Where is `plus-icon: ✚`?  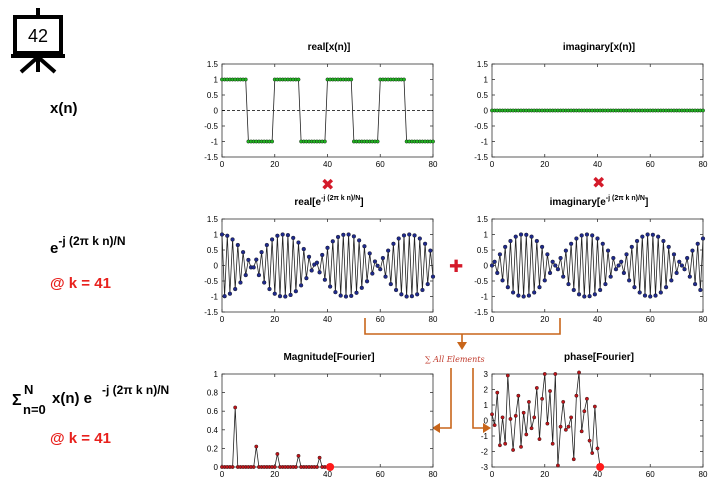 plus-icon: ✚ is located at coordinates (456, 266).